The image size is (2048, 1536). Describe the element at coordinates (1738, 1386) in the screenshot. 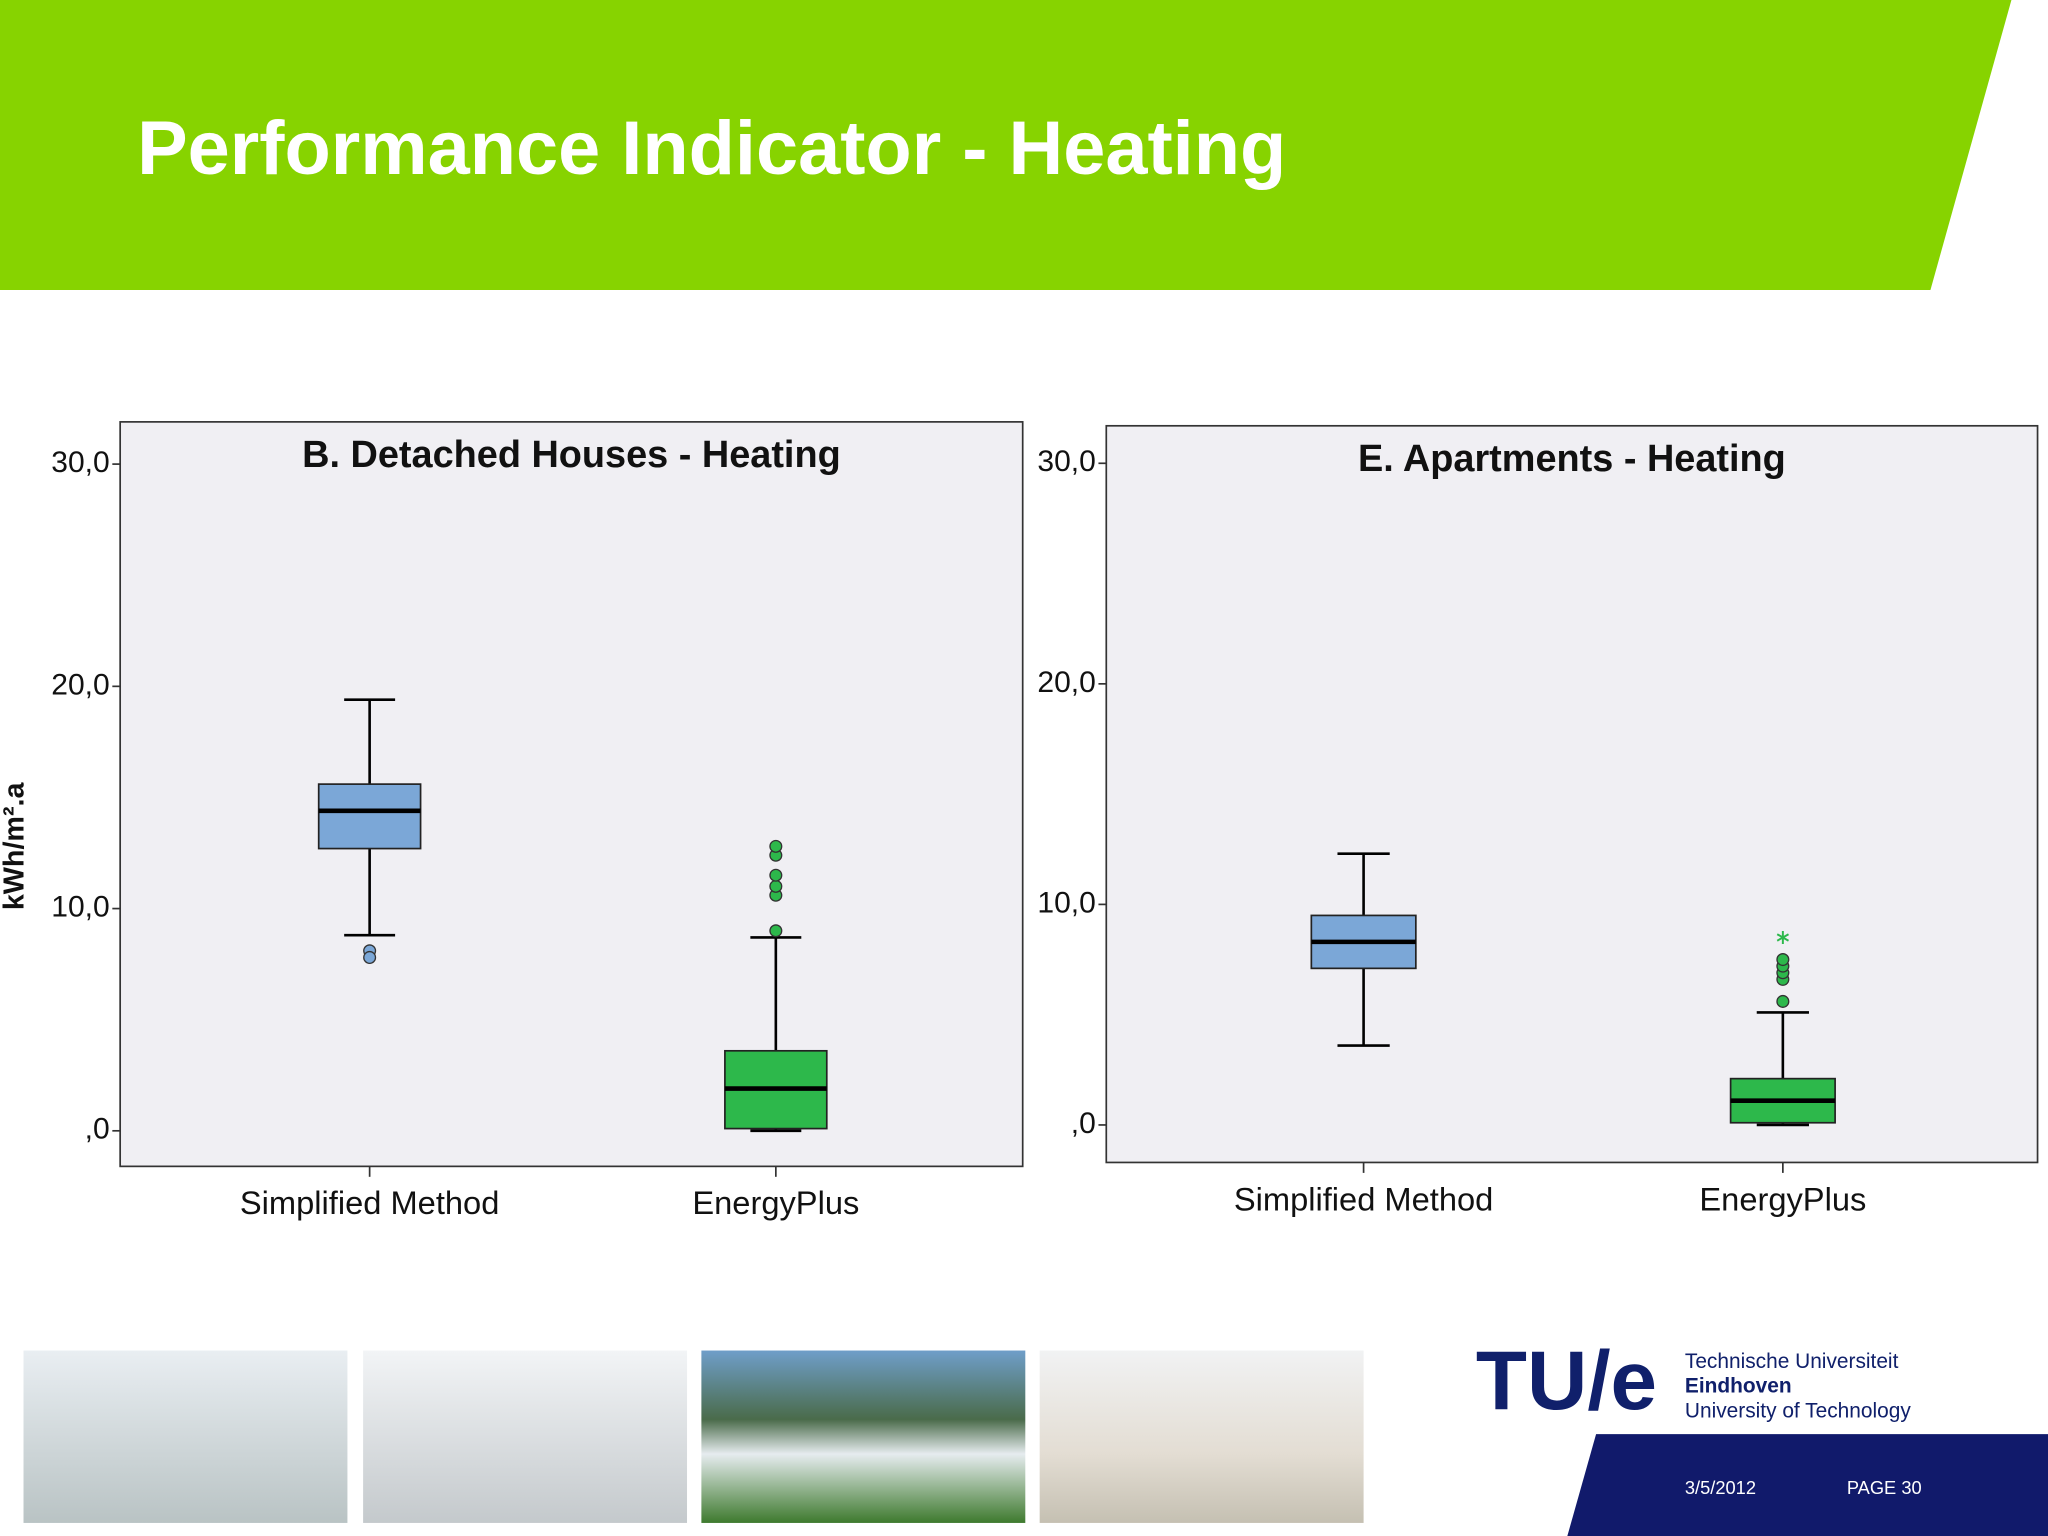

I see `logo-line: Eindhoven` at that location.